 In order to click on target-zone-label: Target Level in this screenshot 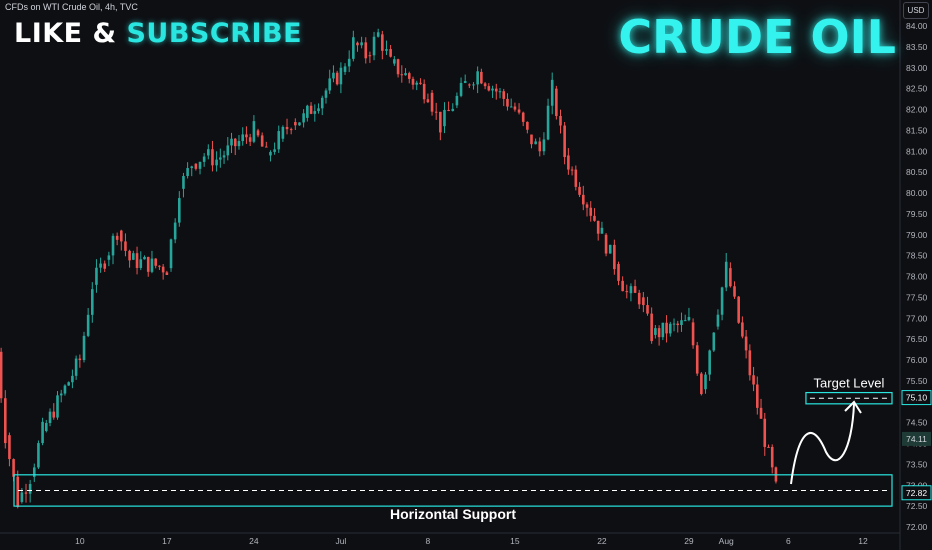, I will do `click(849, 383)`.